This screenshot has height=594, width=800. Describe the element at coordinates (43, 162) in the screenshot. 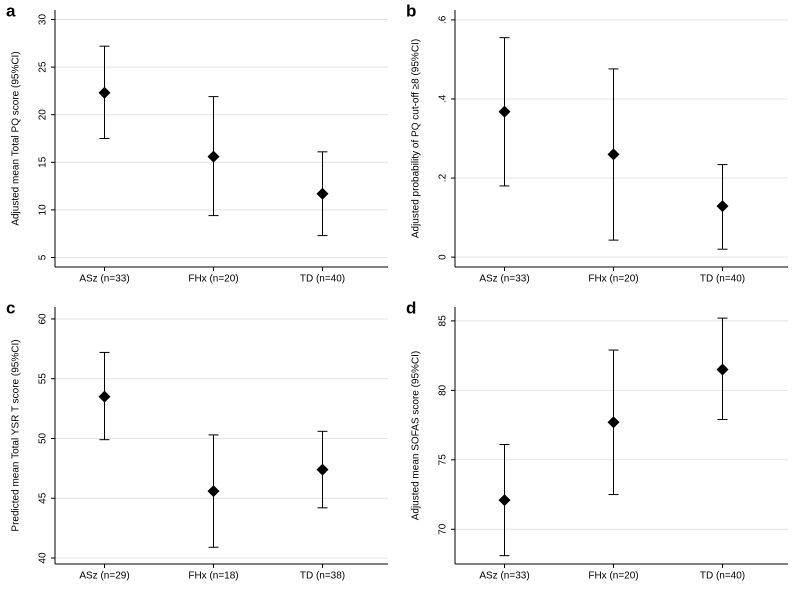

I see `y-tick-label: 15` at that location.